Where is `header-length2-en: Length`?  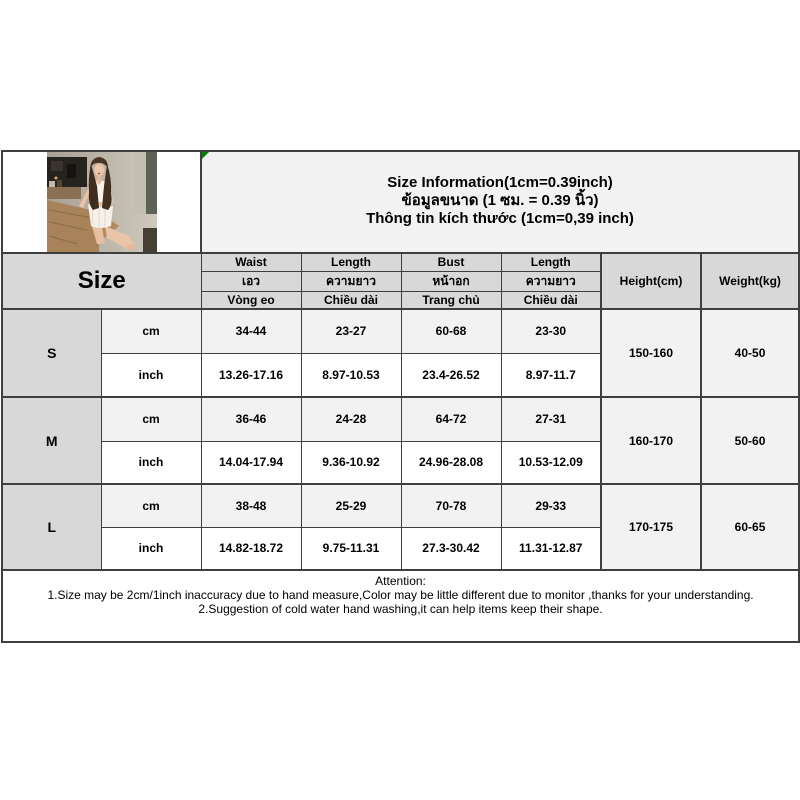
header-length2-en: Length is located at coordinates (551, 262).